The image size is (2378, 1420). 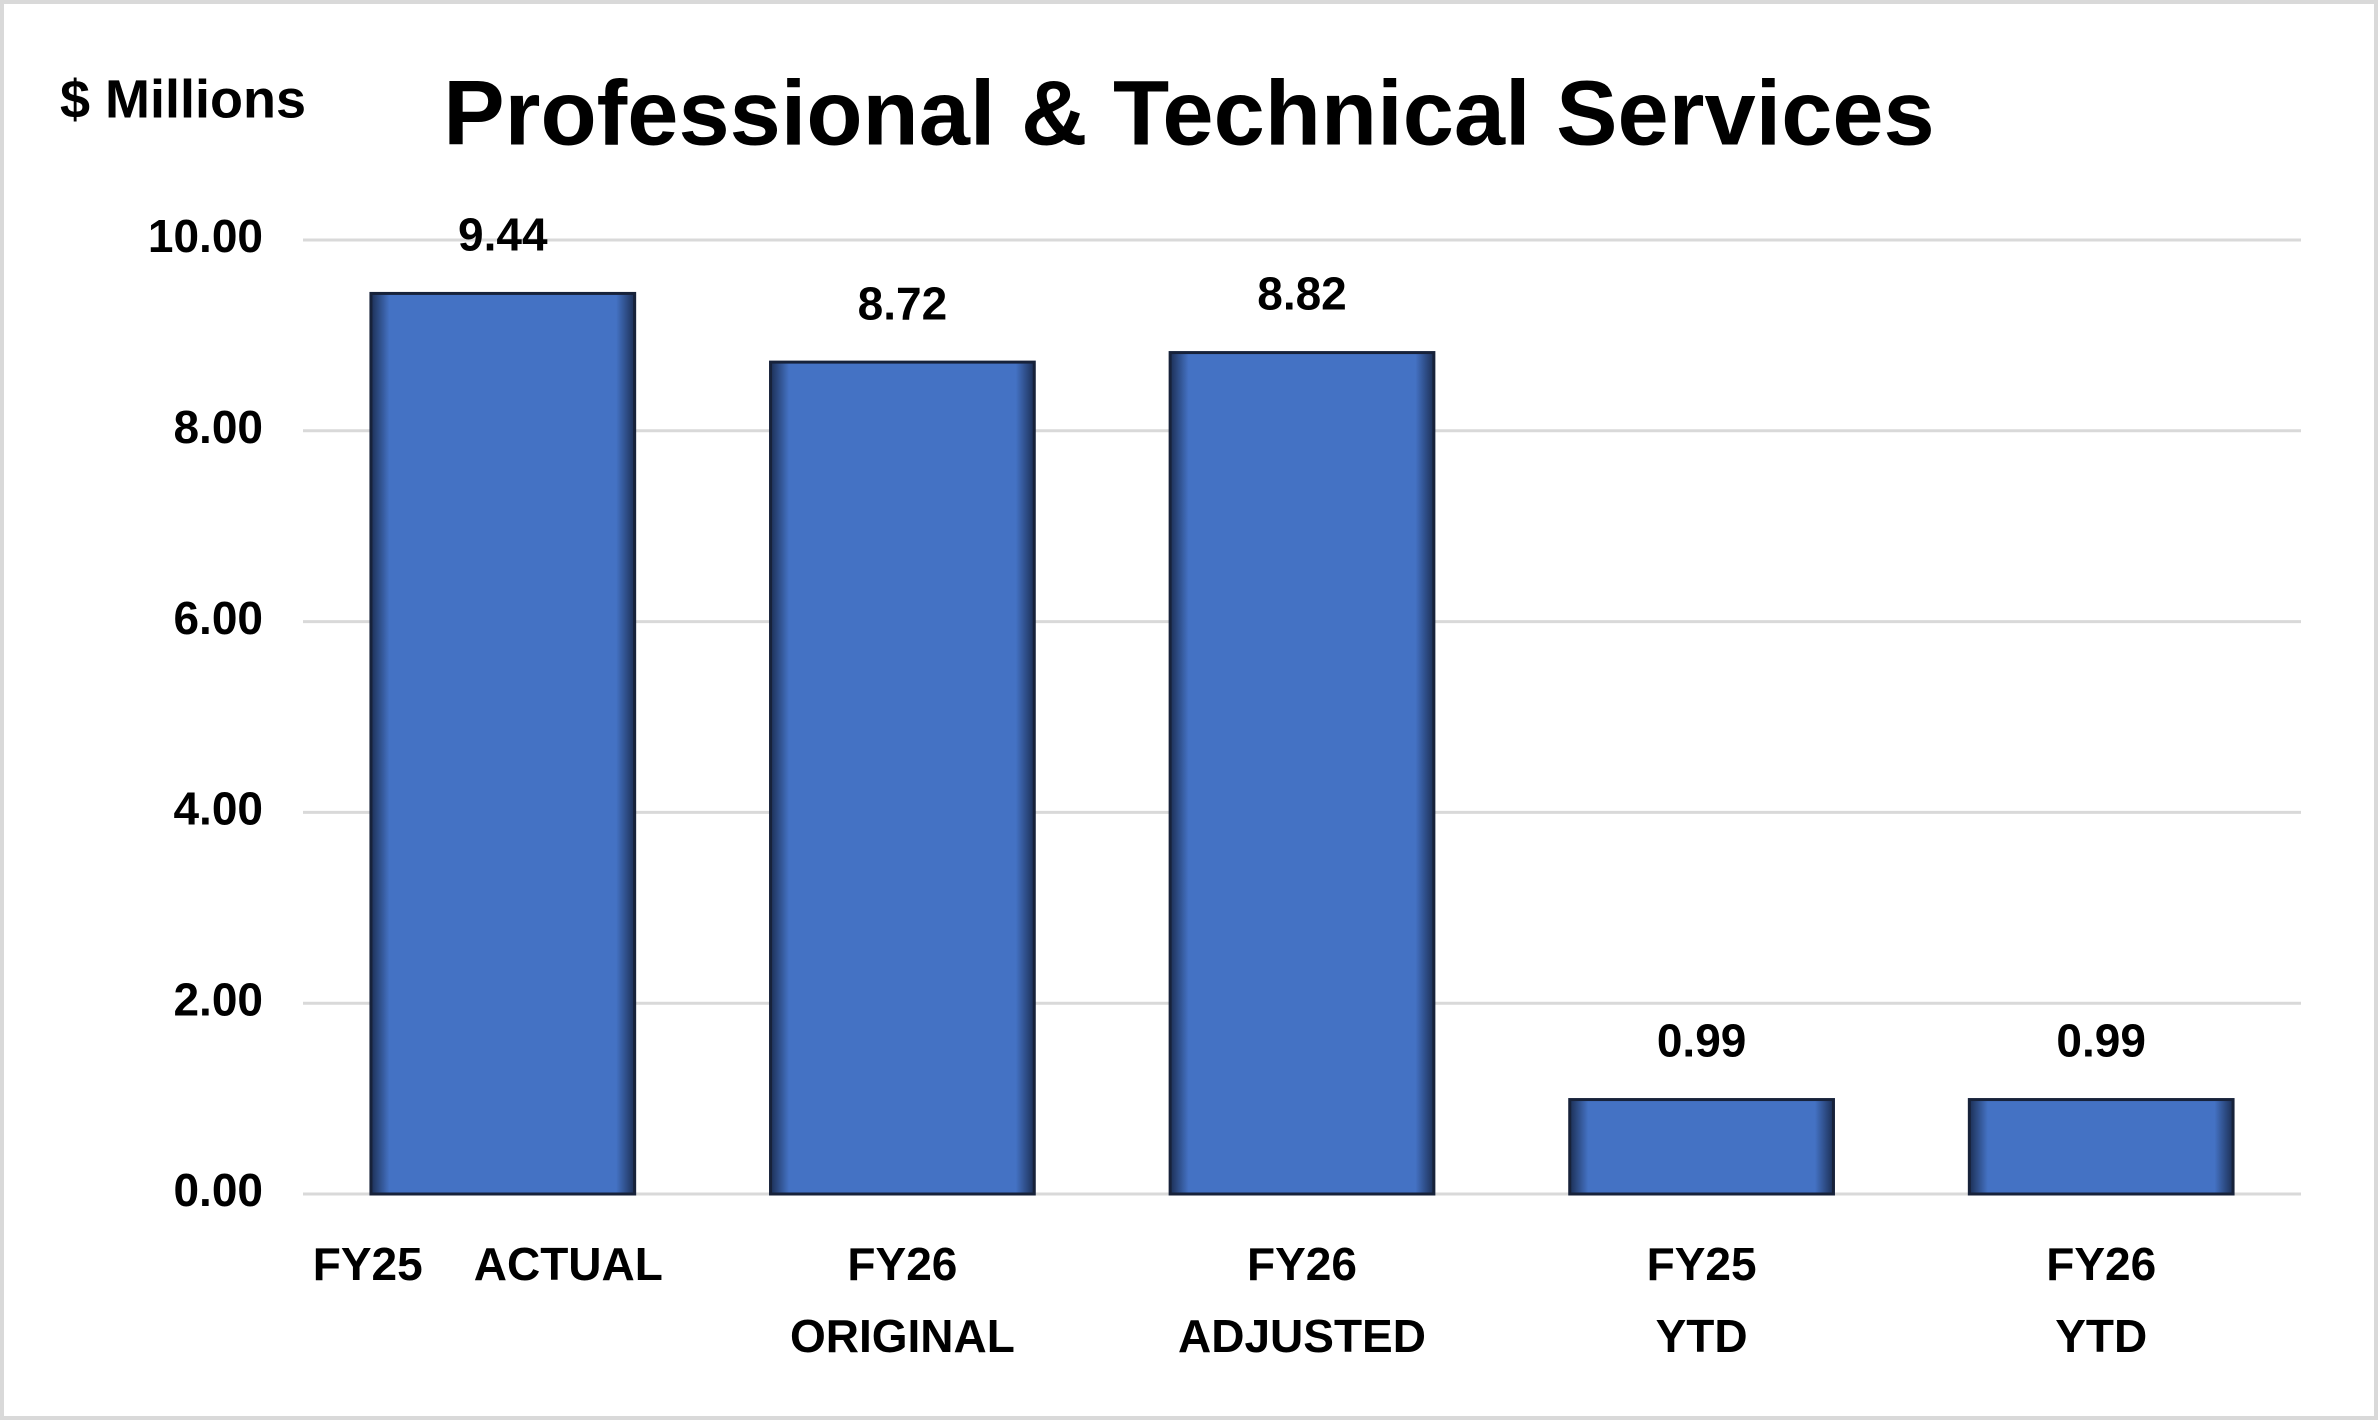 I want to click on x-tick-label: ORIGINAL, so click(x=902, y=1336).